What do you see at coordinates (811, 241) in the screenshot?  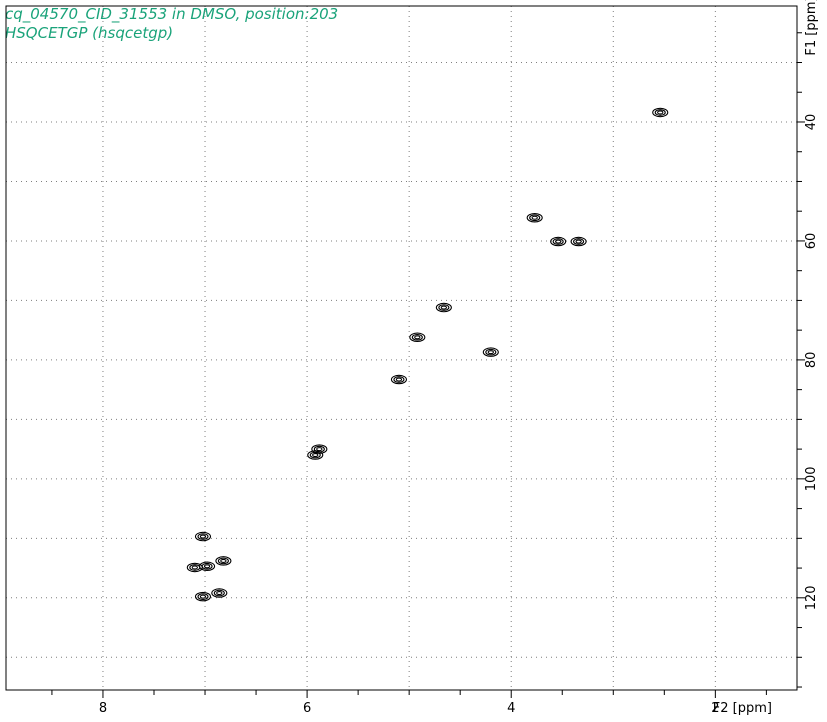 I see `y-tick-label: 60` at bounding box center [811, 241].